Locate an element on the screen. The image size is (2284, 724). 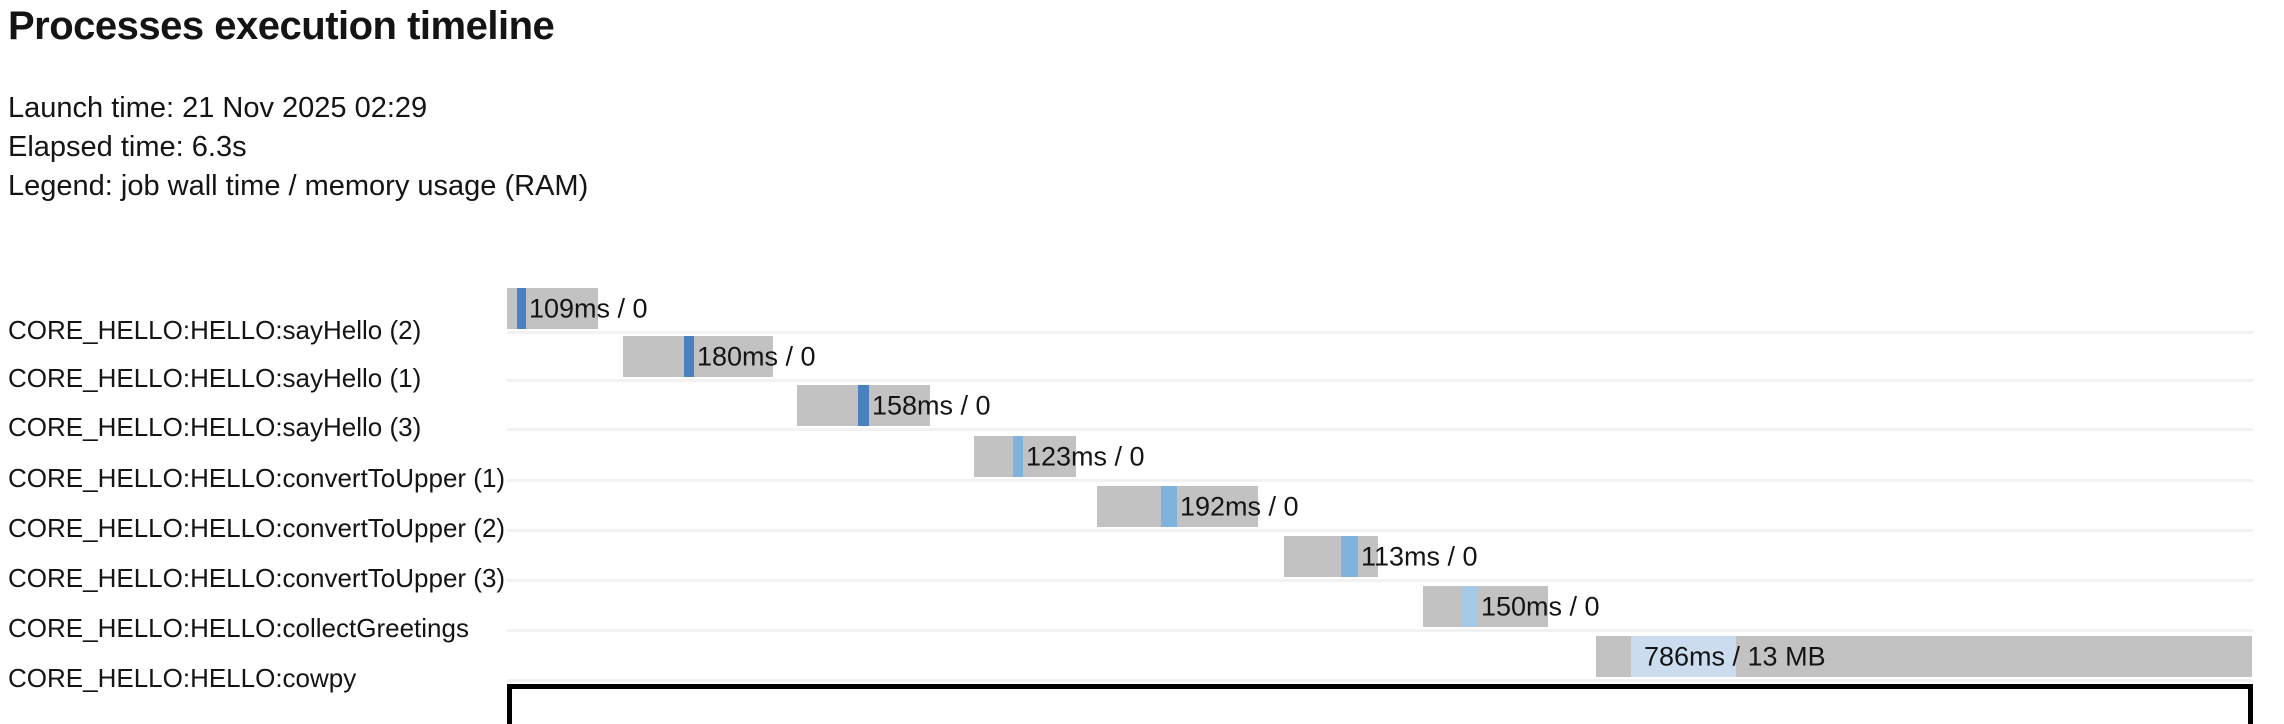
process-label: CORE_HELLO:HELLO:sayHello (1) is located at coordinates (215, 378).